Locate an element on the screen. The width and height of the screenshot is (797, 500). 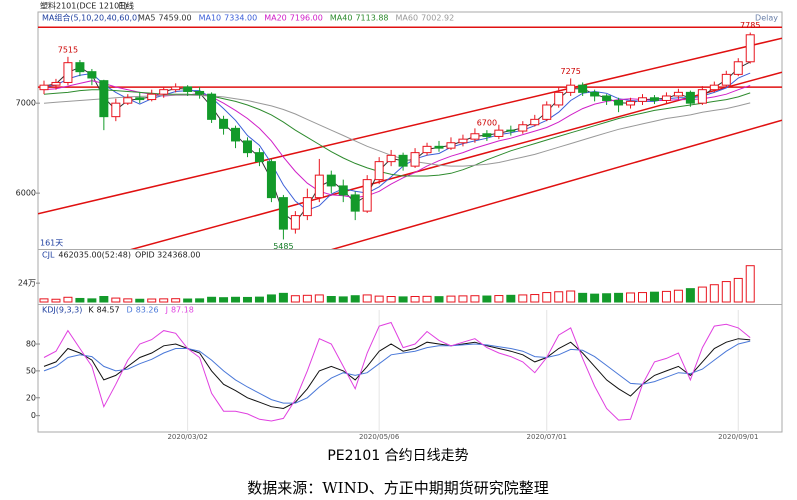
kdj-title: KDJ(9,3,3) is located at coordinates (62, 310).